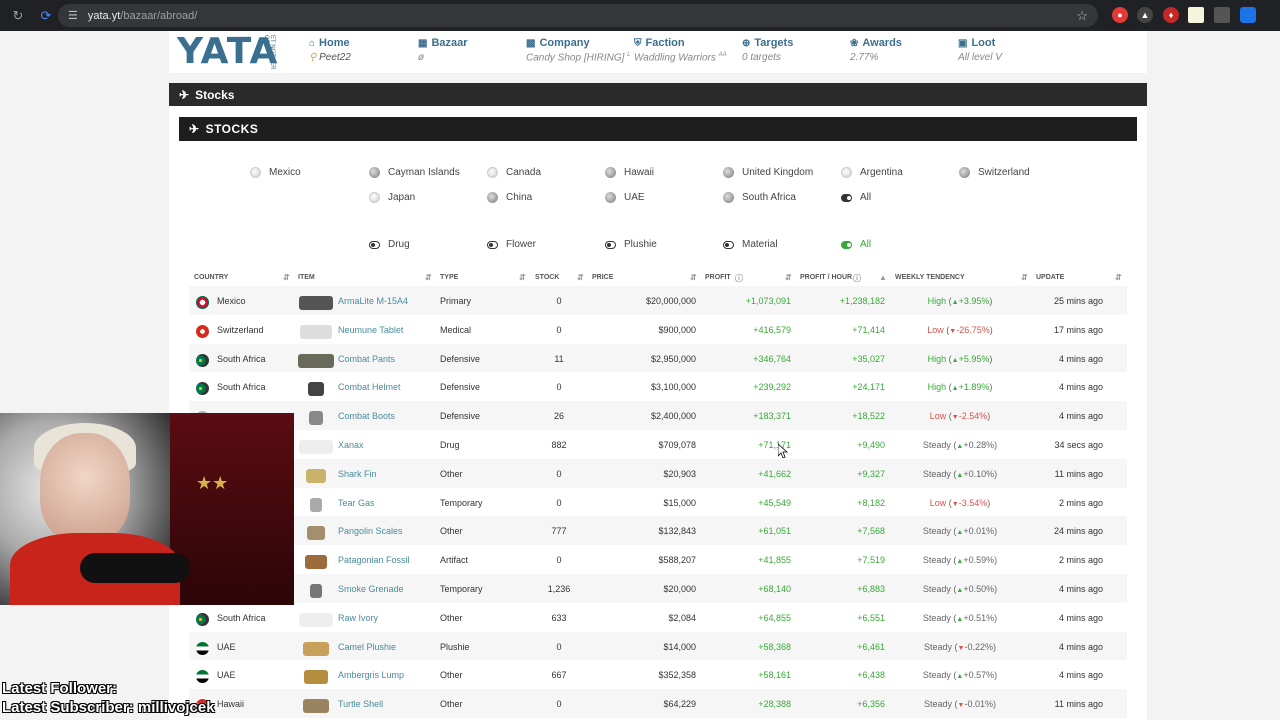  What do you see at coordinates (578, 50) in the screenshot?
I see `nav-company: ▩ Company Candy Shop [HIRING] L` at bounding box center [578, 50].